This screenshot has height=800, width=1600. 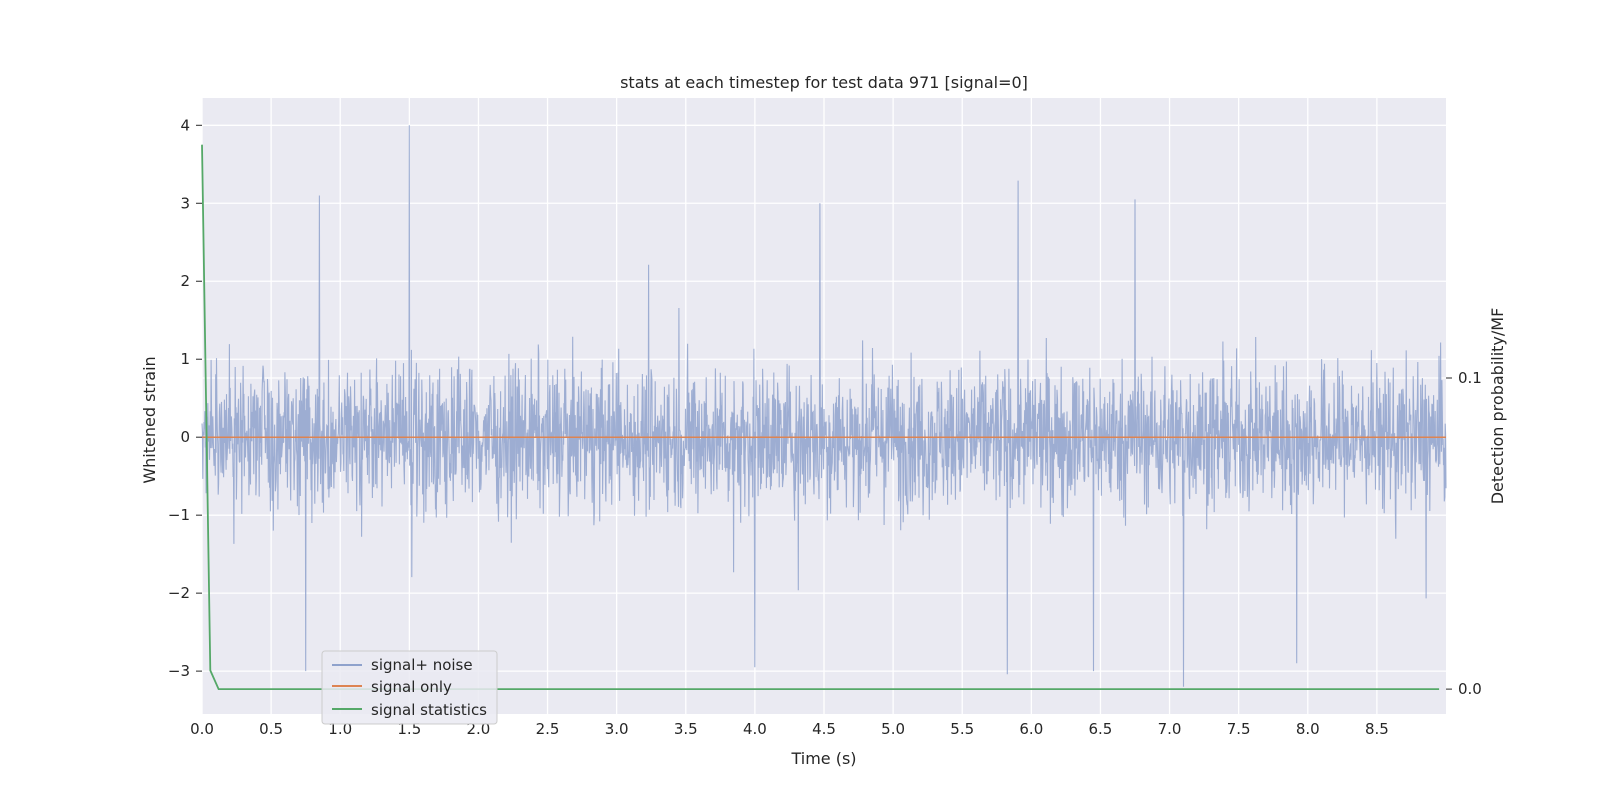 What do you see at coordinates (202, 729) in the screenshot?
I see `x-tick-label: 0.0` at bounding box center [202, 729].